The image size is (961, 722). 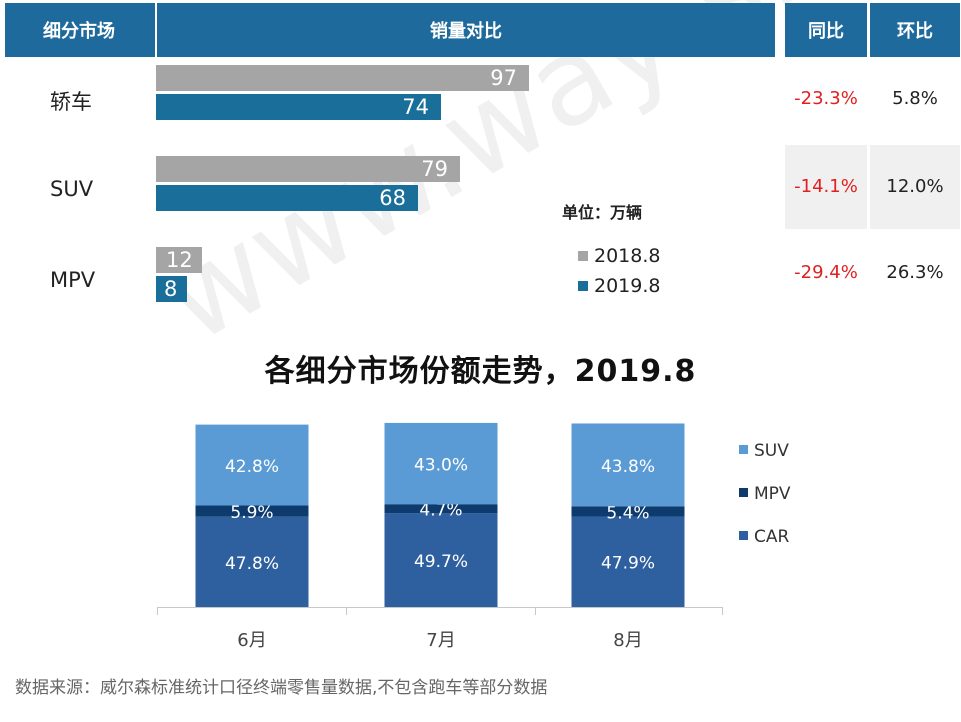 What do you see at coordinates (602, 212) in the screenshot?
I see `unit-label: 单位：万辆` at bounding box center [602, 212].